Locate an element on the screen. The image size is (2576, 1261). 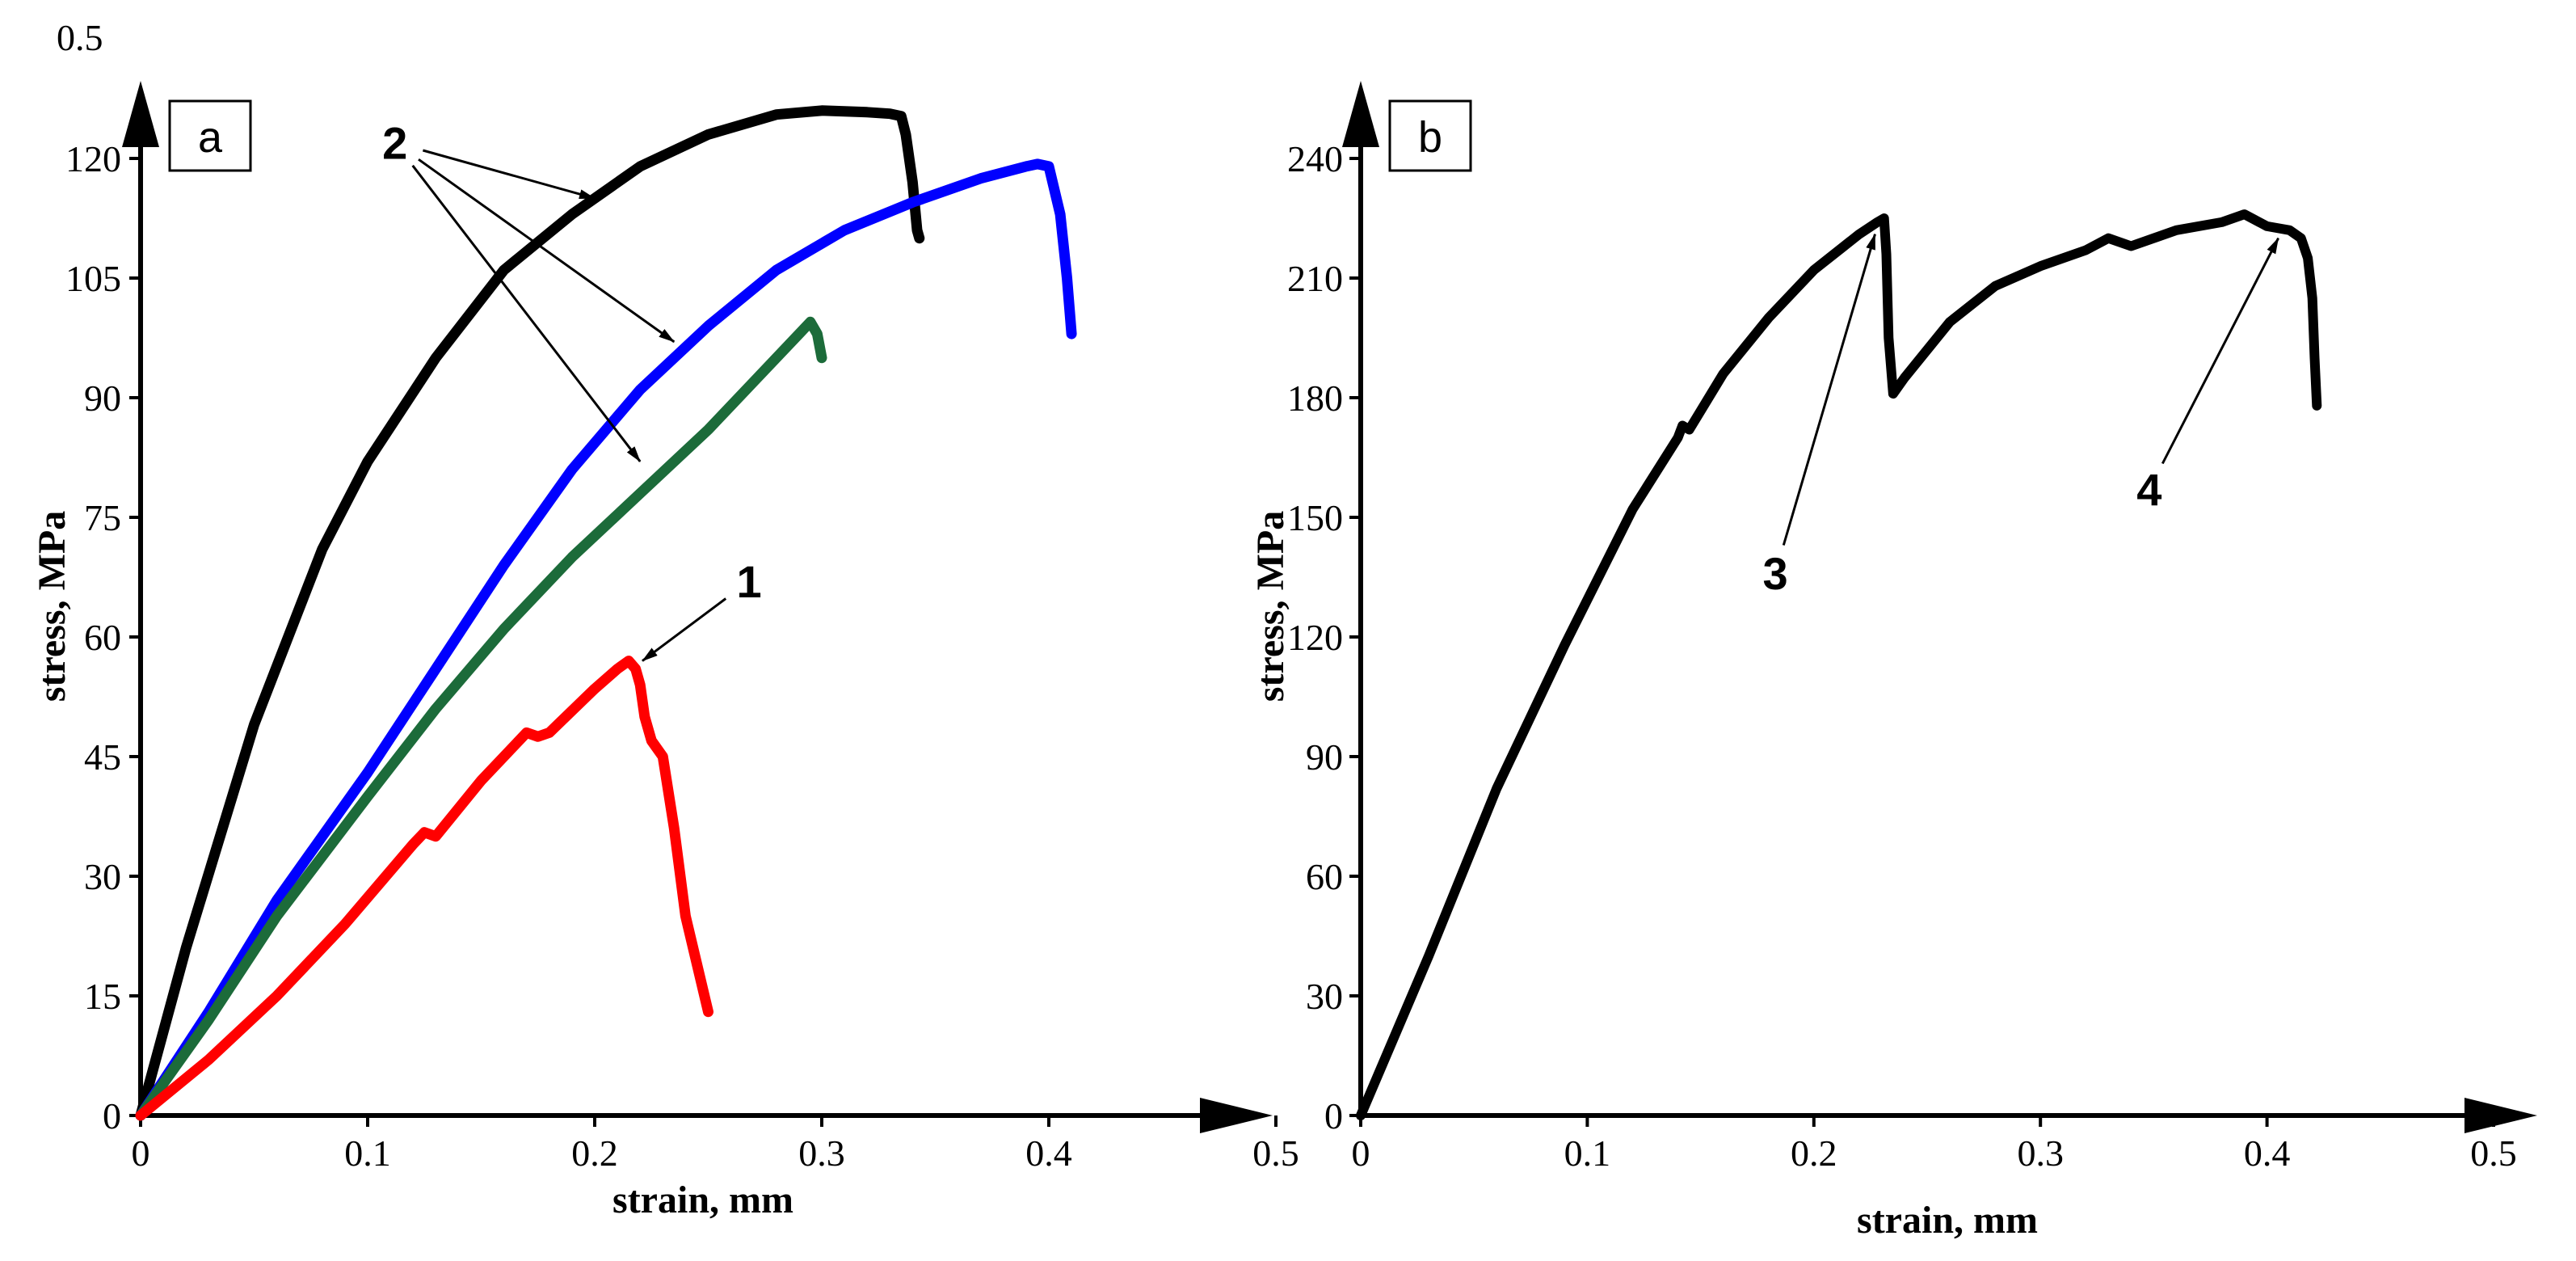
corner-label-a: 0.5 is located at coordinates (80, 37).